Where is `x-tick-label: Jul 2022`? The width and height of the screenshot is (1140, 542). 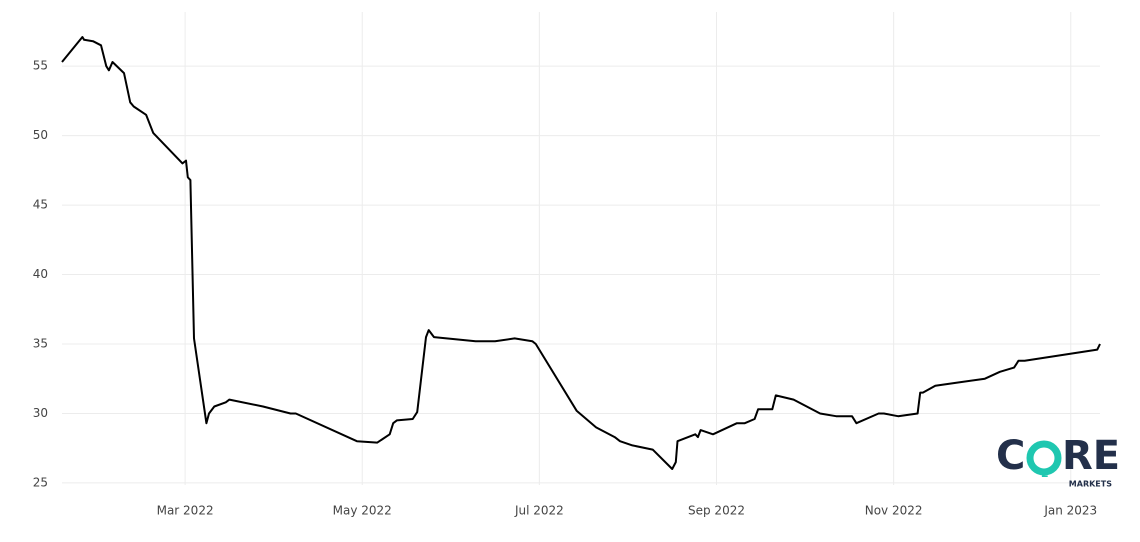
x-tick-label: Jul 2022 is located at coordinates (539, 511).